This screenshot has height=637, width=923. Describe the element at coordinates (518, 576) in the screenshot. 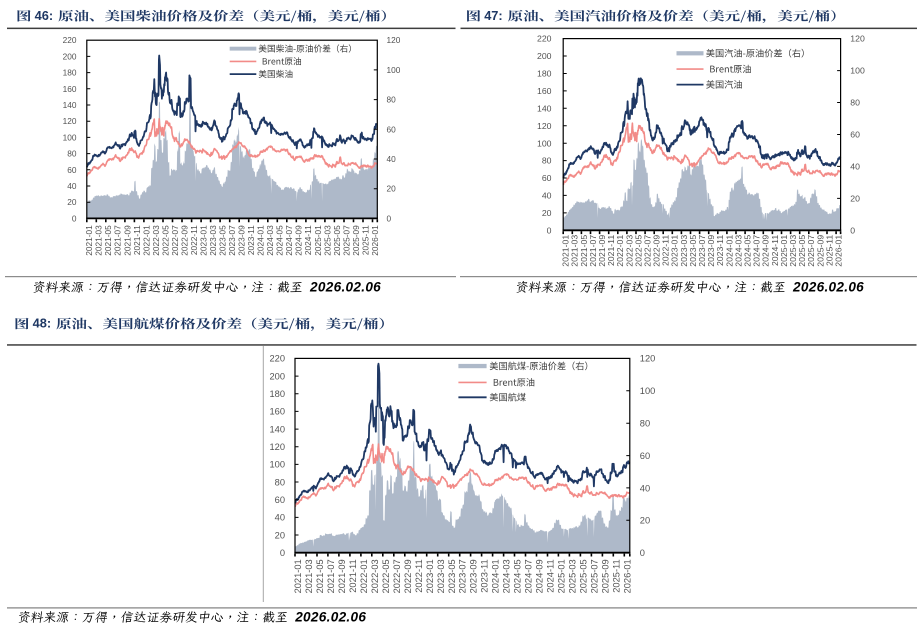

I see `svg-text: 2024-05` at that location.